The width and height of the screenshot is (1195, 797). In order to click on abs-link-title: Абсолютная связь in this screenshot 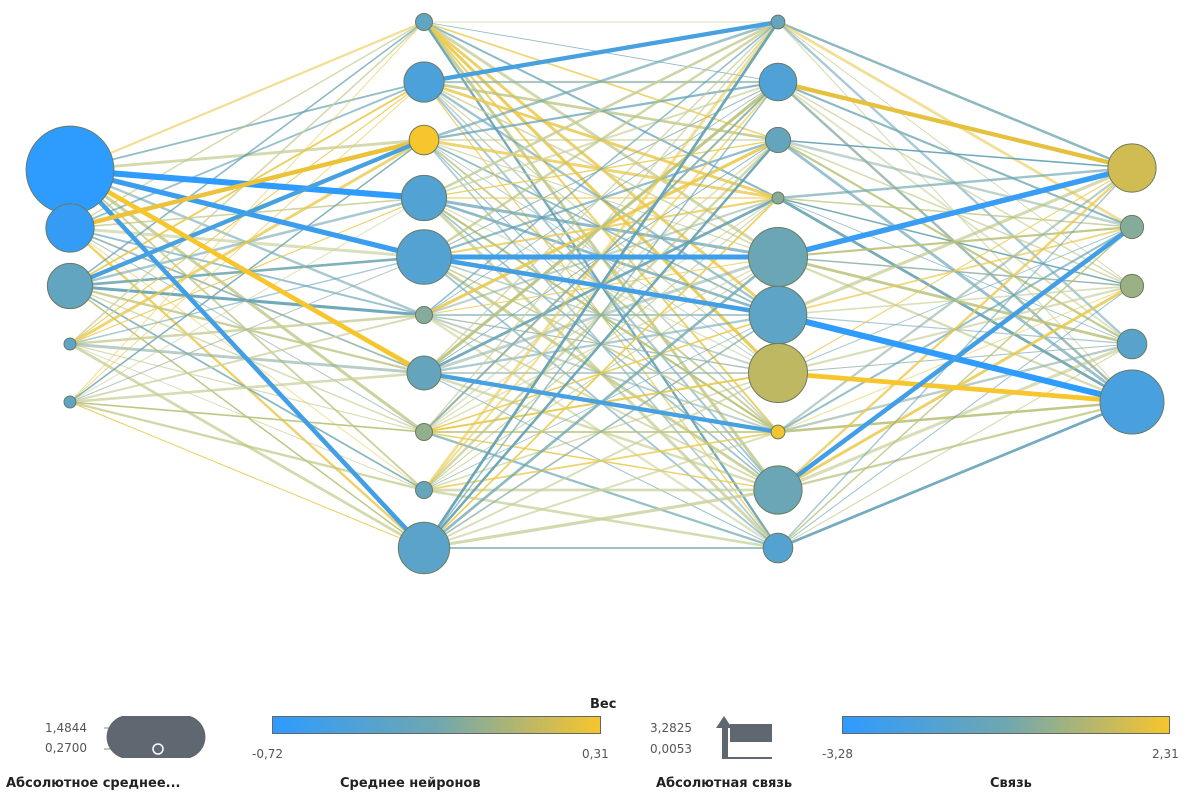, I will do `click(724, 783)`.